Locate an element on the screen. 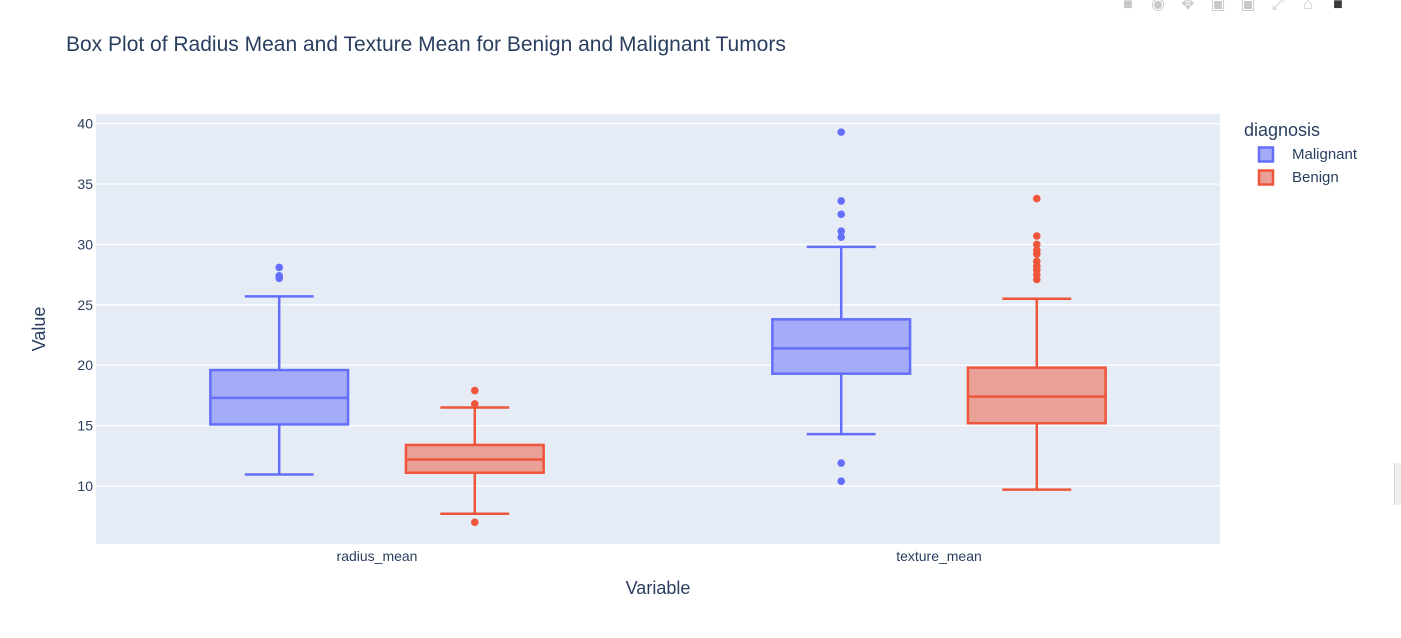 This screenshot has width=1401, height=638. legend-item-benign: Benign is located at coordinates (1298, 177).